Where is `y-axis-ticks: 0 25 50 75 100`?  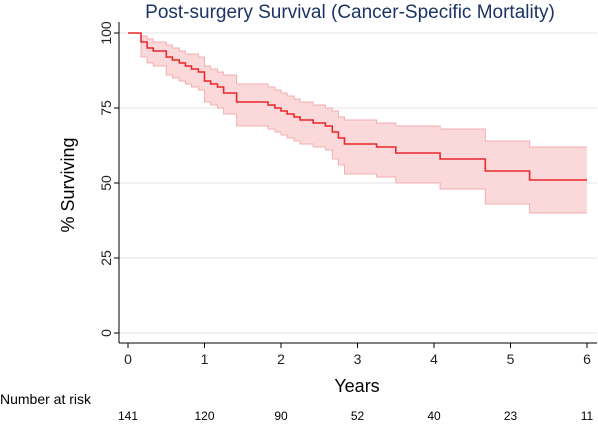
y-axis-ticks: 0 25 50 75 100 is located at coordinates (108, 179).